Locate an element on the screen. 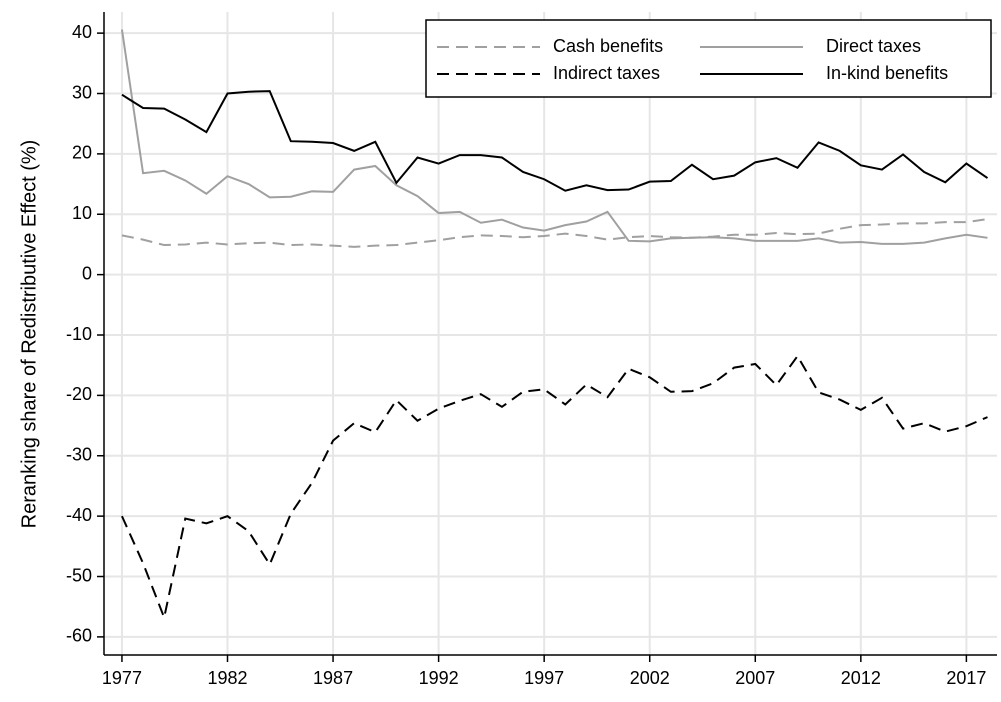 The height and width of the screenshot is (702, 1001). legend-label: In-kind benefits is located at coordinates (887, 73).